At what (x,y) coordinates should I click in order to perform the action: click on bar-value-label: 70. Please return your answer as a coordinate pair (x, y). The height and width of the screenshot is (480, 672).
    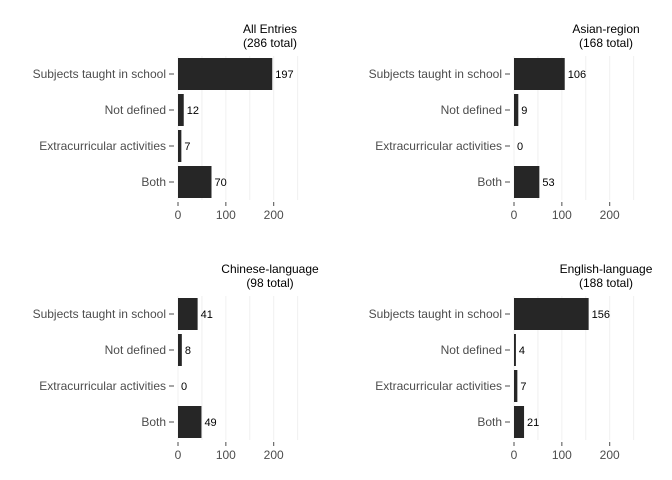
    Looking at the image, I should click on (220, 183).